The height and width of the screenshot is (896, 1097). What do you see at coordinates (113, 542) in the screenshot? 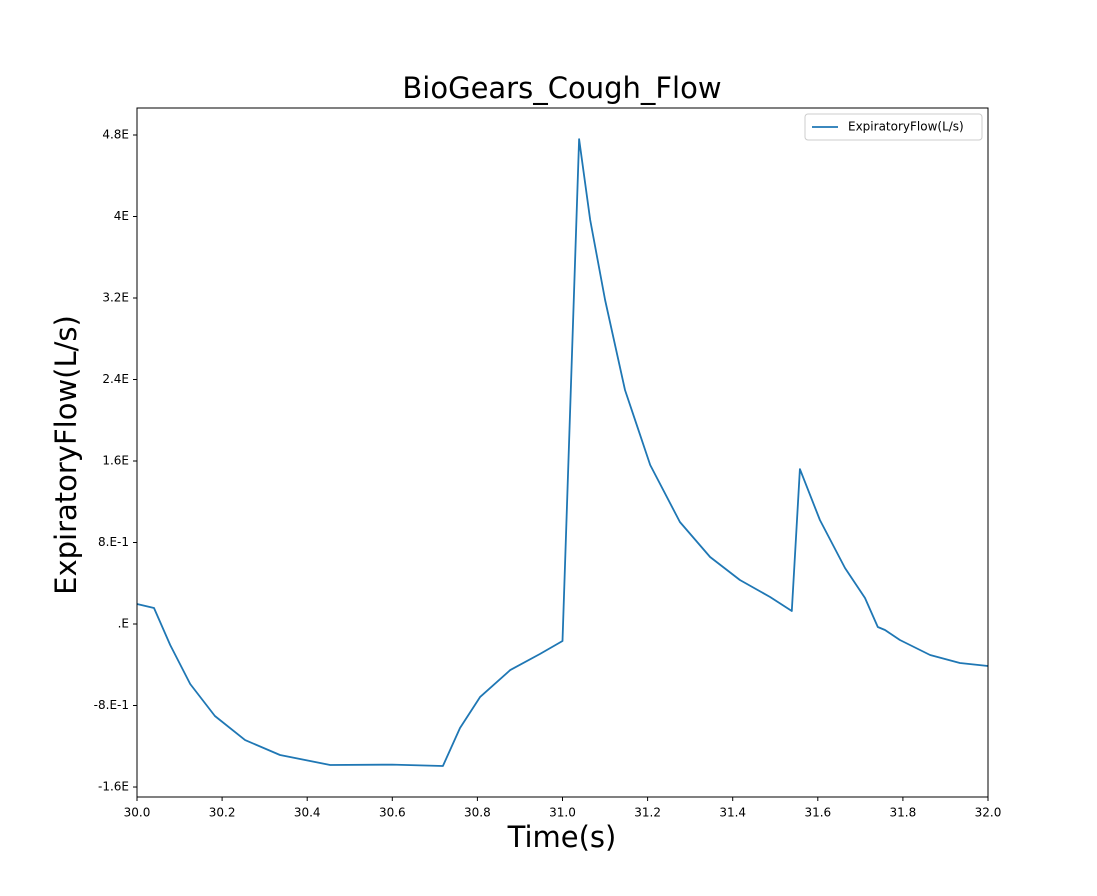
I see `y-tick-label: 8.E-1` at bounding box center [113, 542].